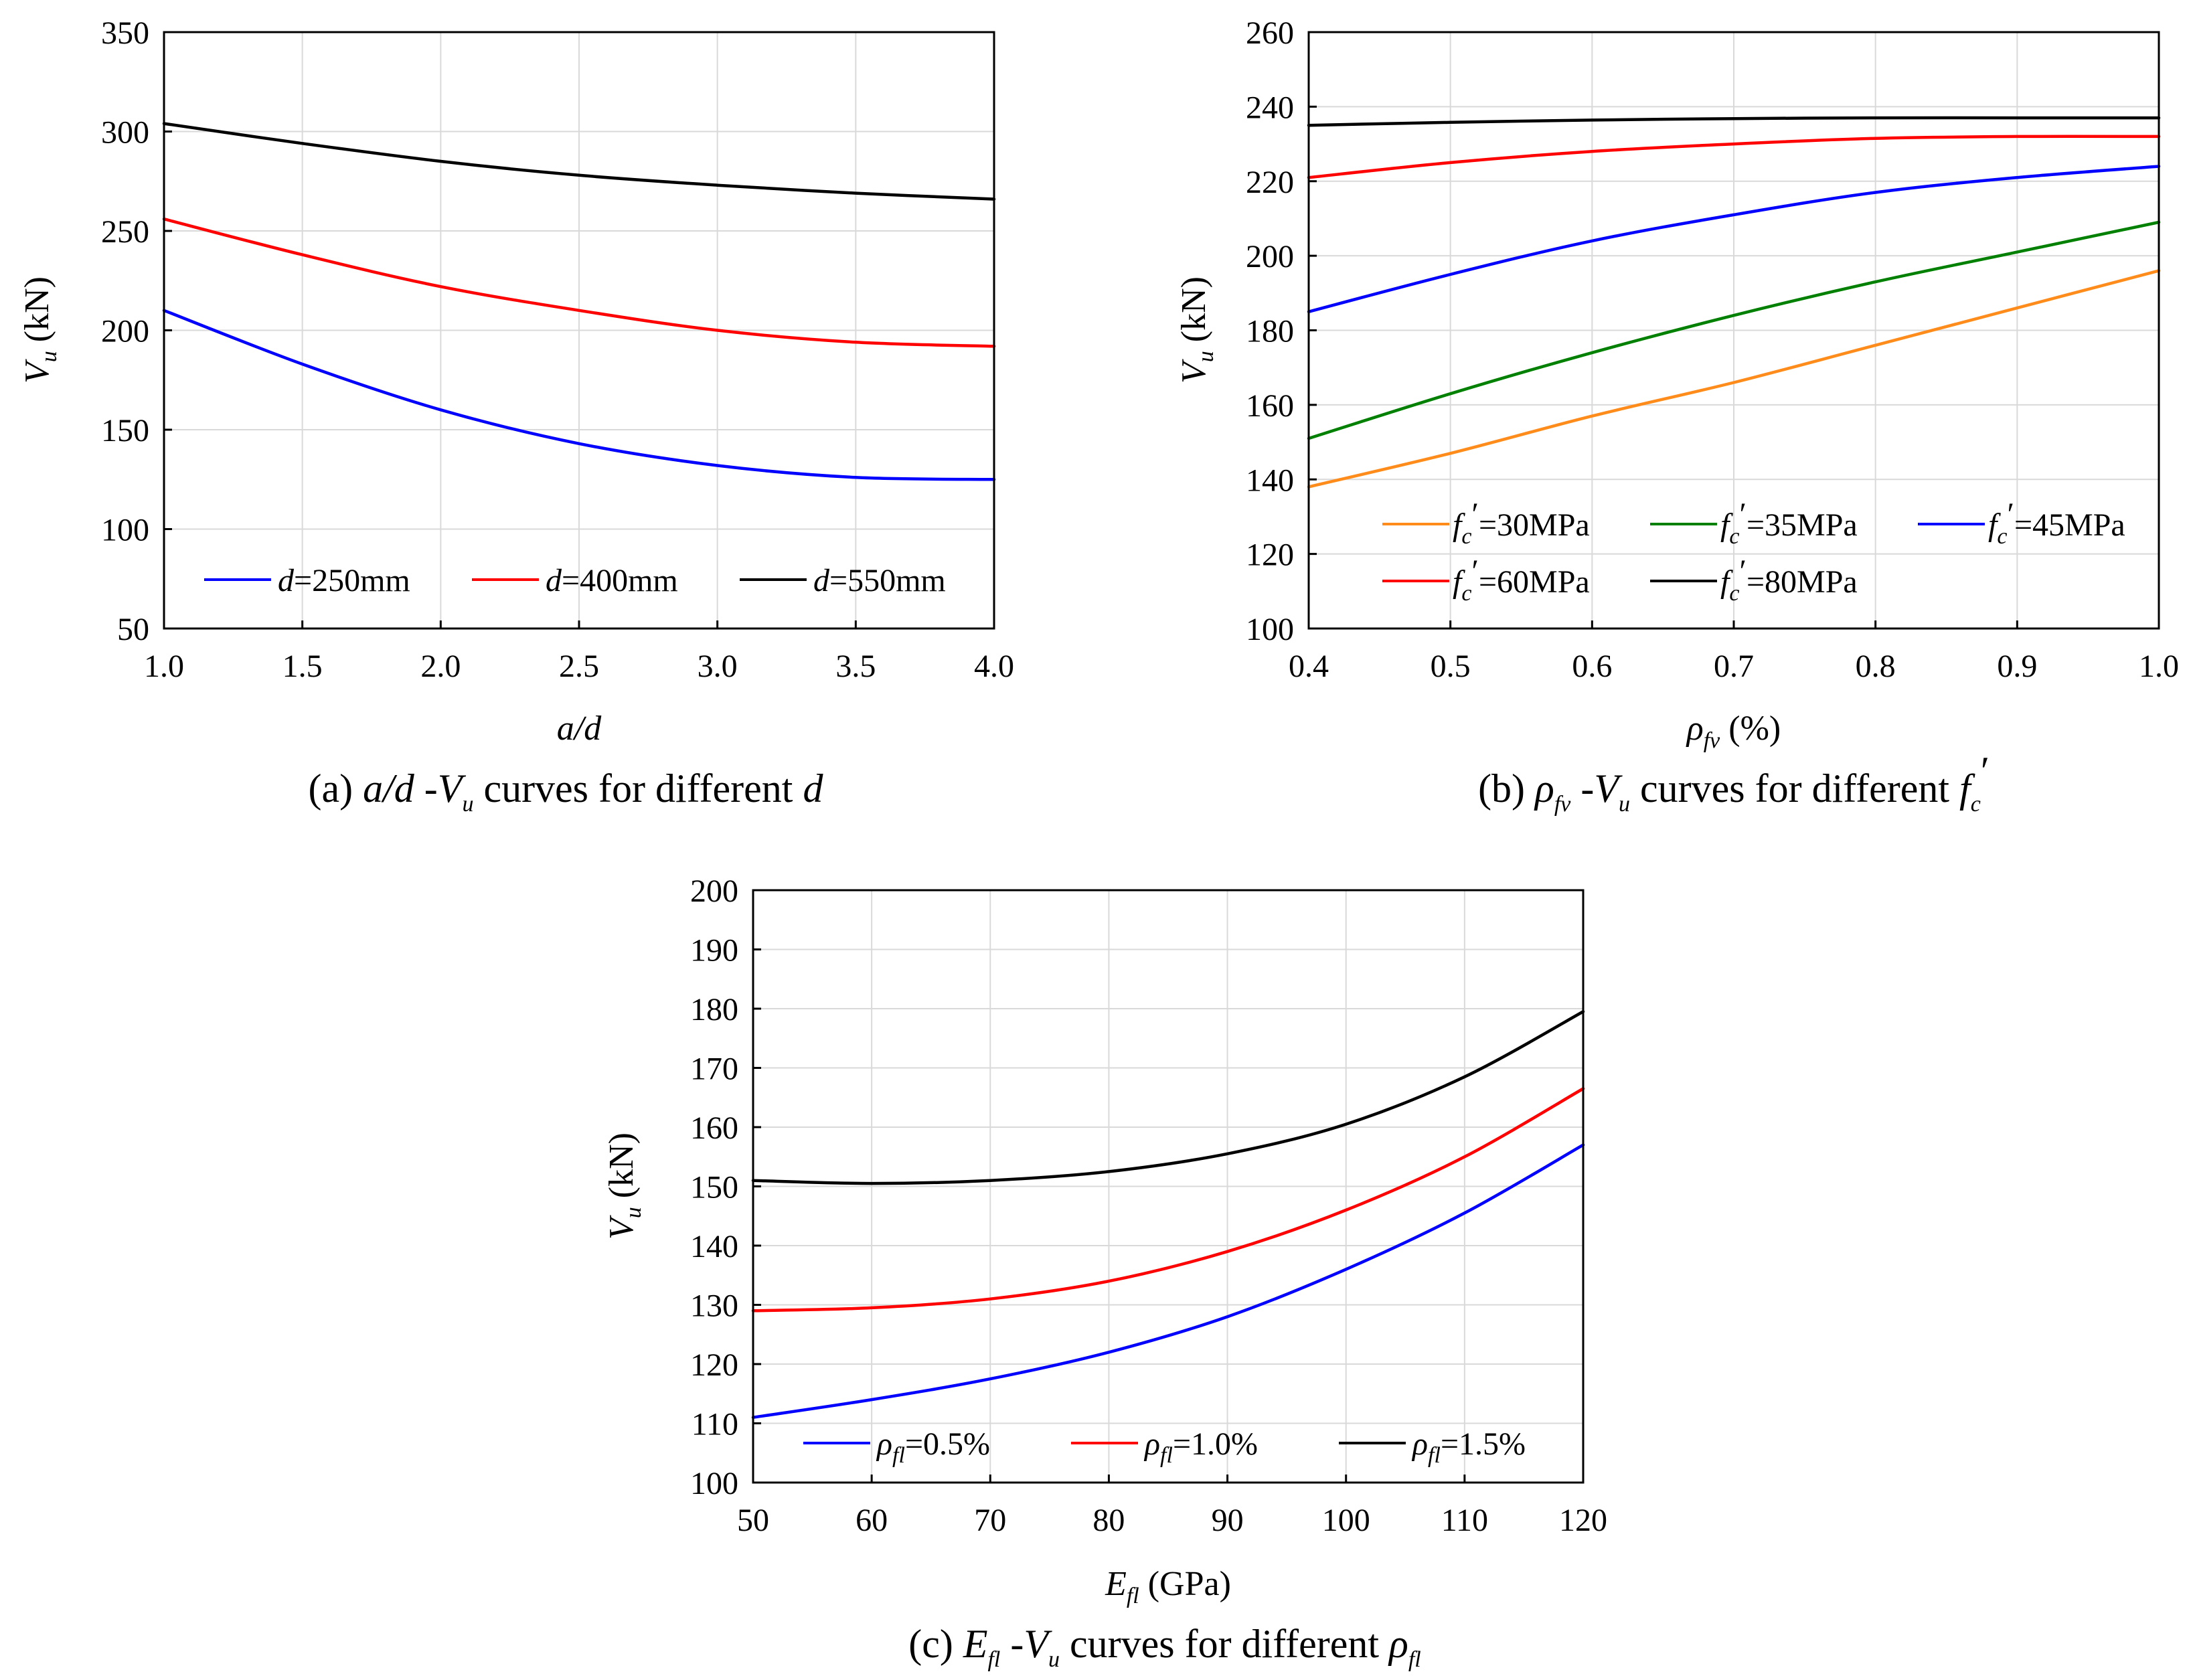 The width and height of the screenshot is (2191, 1680). I want to click on panel-a-x-tick-label: 3.5, so click(855, 666).